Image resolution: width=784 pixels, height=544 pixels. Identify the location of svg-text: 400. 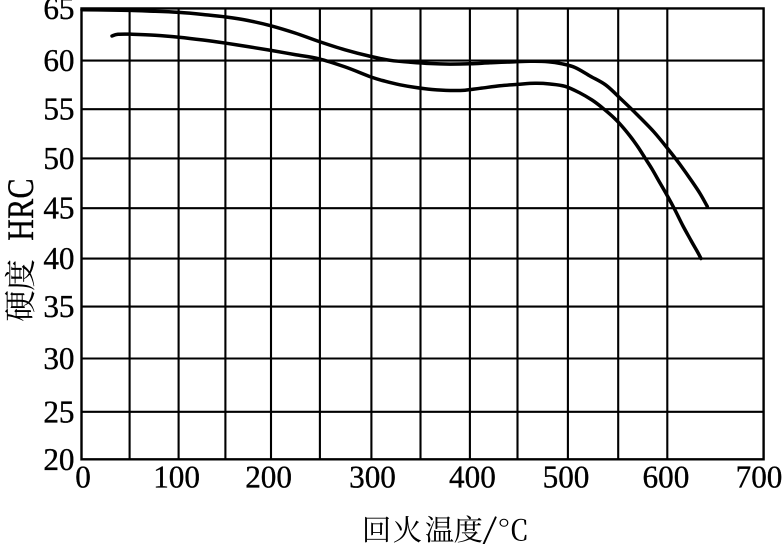
(472, 476).